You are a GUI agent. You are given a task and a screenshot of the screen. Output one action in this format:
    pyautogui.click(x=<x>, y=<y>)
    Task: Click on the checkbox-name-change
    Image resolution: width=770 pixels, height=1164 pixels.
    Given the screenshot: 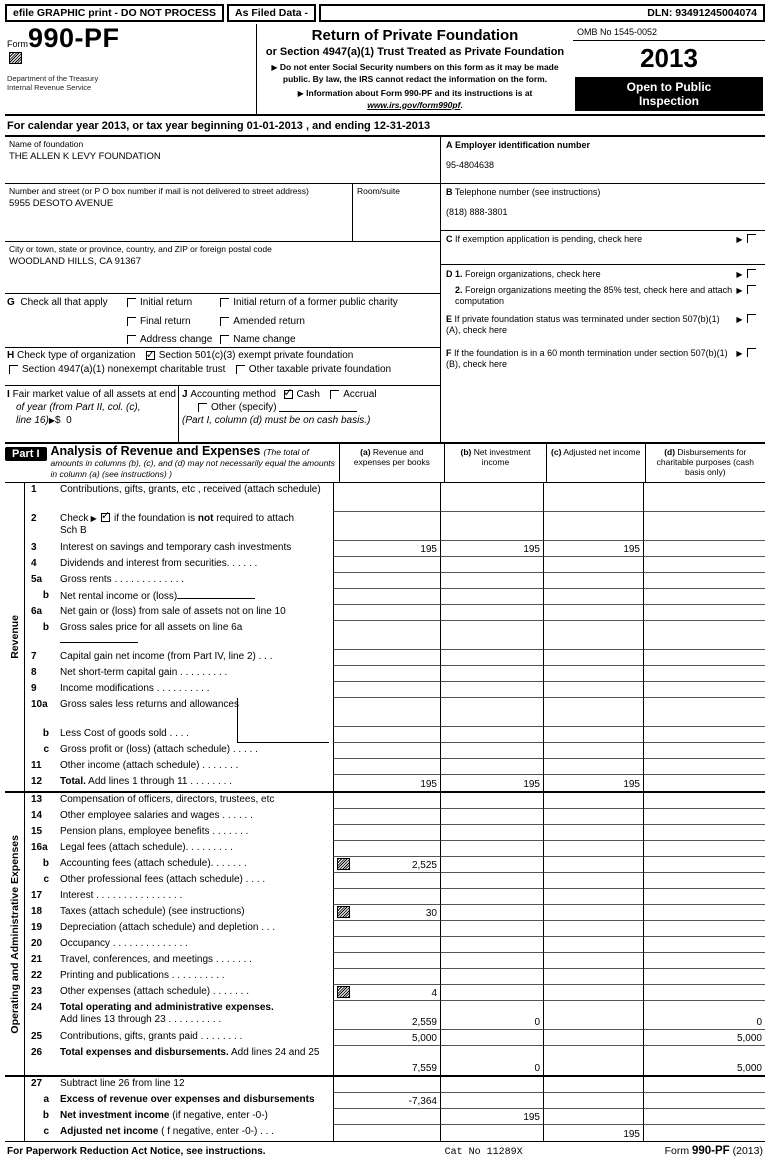 What is the action you would take?
    pyautogui.click(x=225, y=339)
    